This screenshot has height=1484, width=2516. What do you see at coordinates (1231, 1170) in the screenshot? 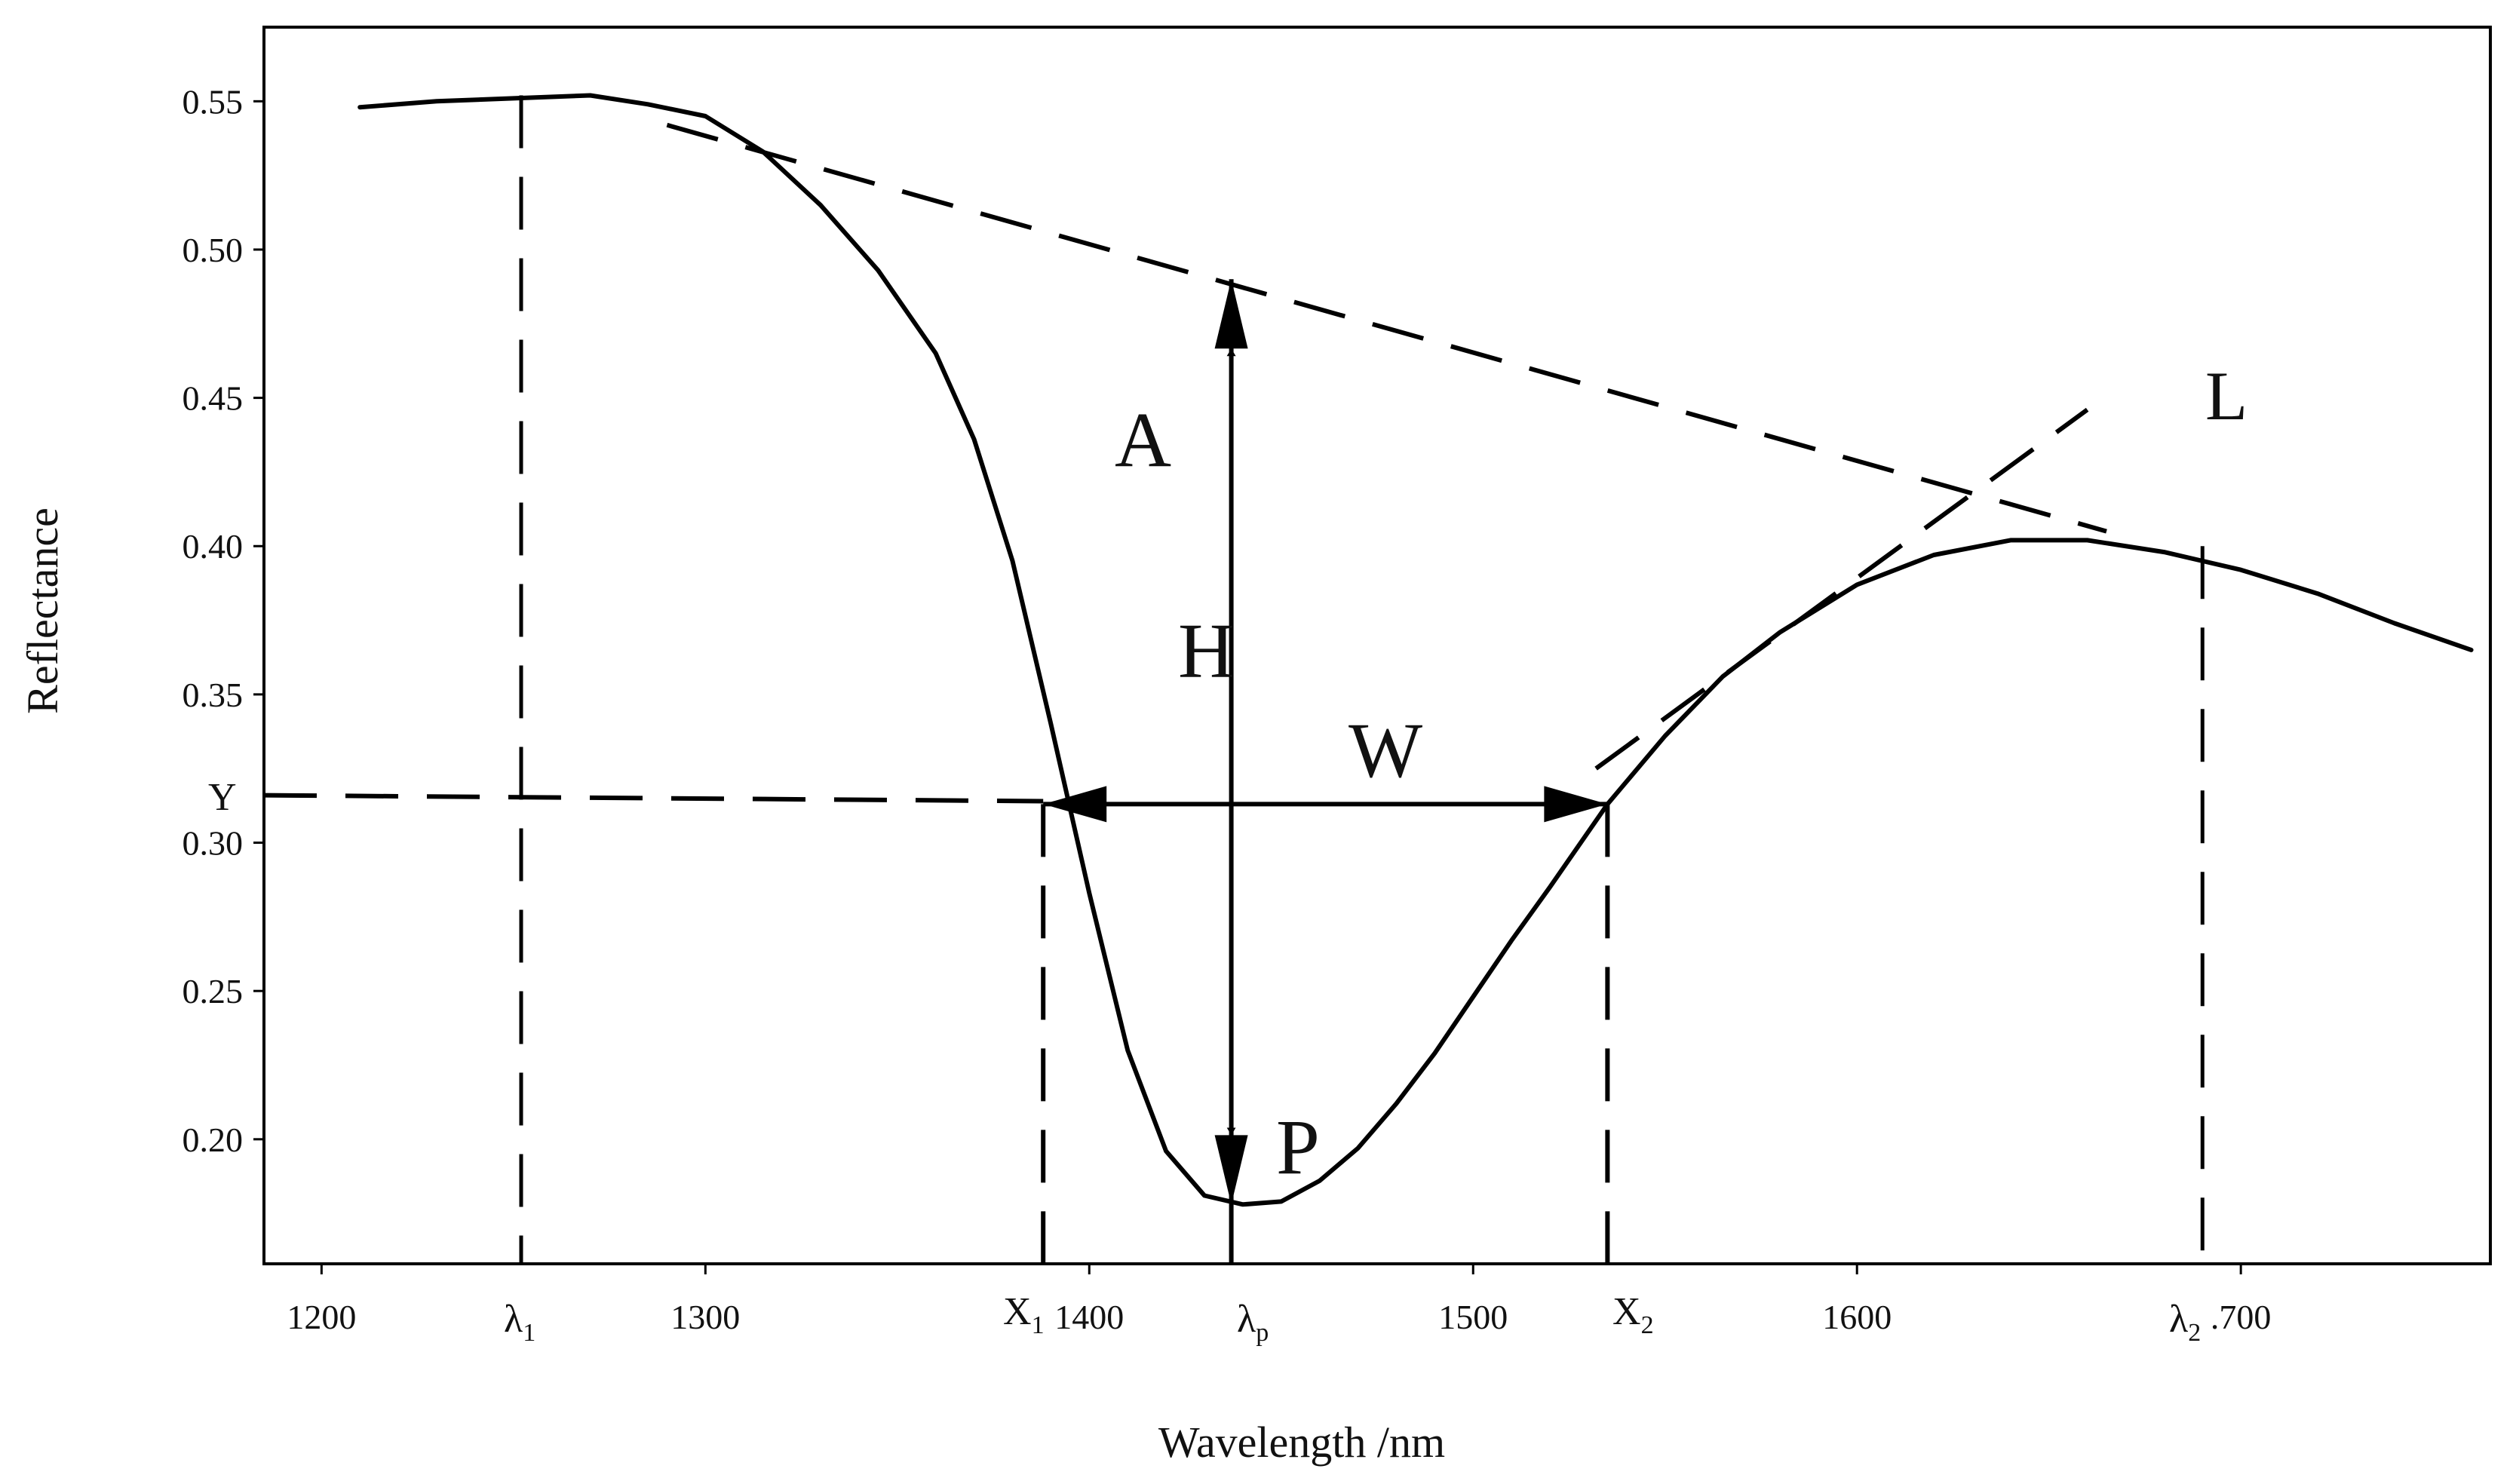
I see `height-arrowhead-bottom` at bounding box center [1231, 1170].